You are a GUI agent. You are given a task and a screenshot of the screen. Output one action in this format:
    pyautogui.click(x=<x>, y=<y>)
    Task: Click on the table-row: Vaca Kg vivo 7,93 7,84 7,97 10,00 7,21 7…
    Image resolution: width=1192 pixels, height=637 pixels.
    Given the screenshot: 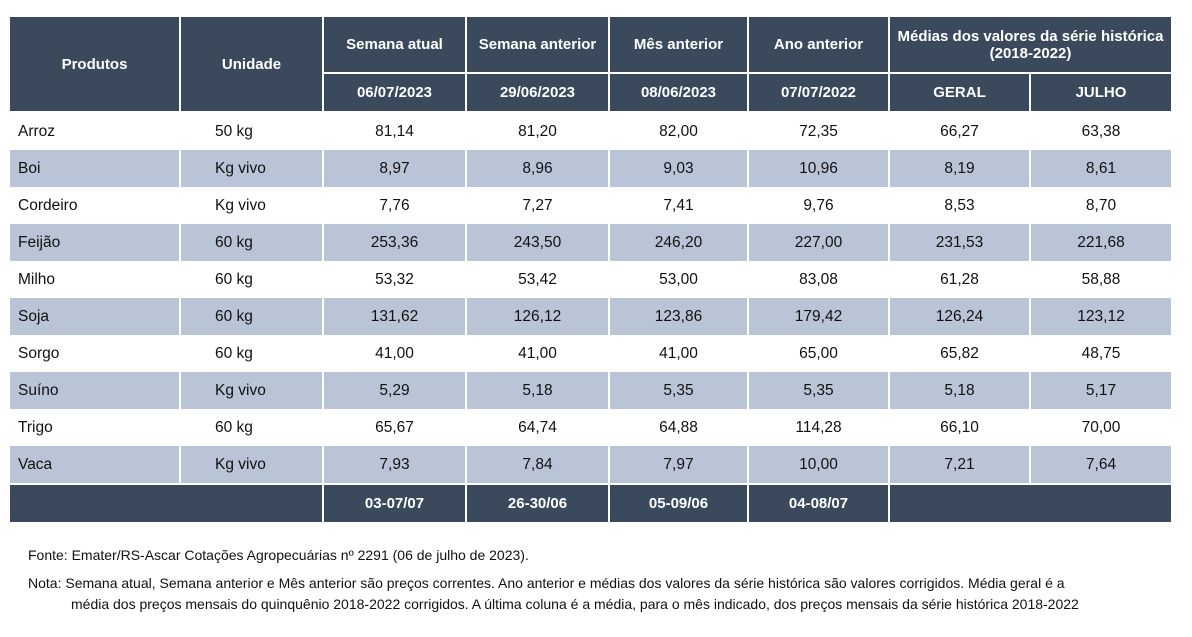 What is the action you would take?
    pyautogui.click(x=590, y=465)
    